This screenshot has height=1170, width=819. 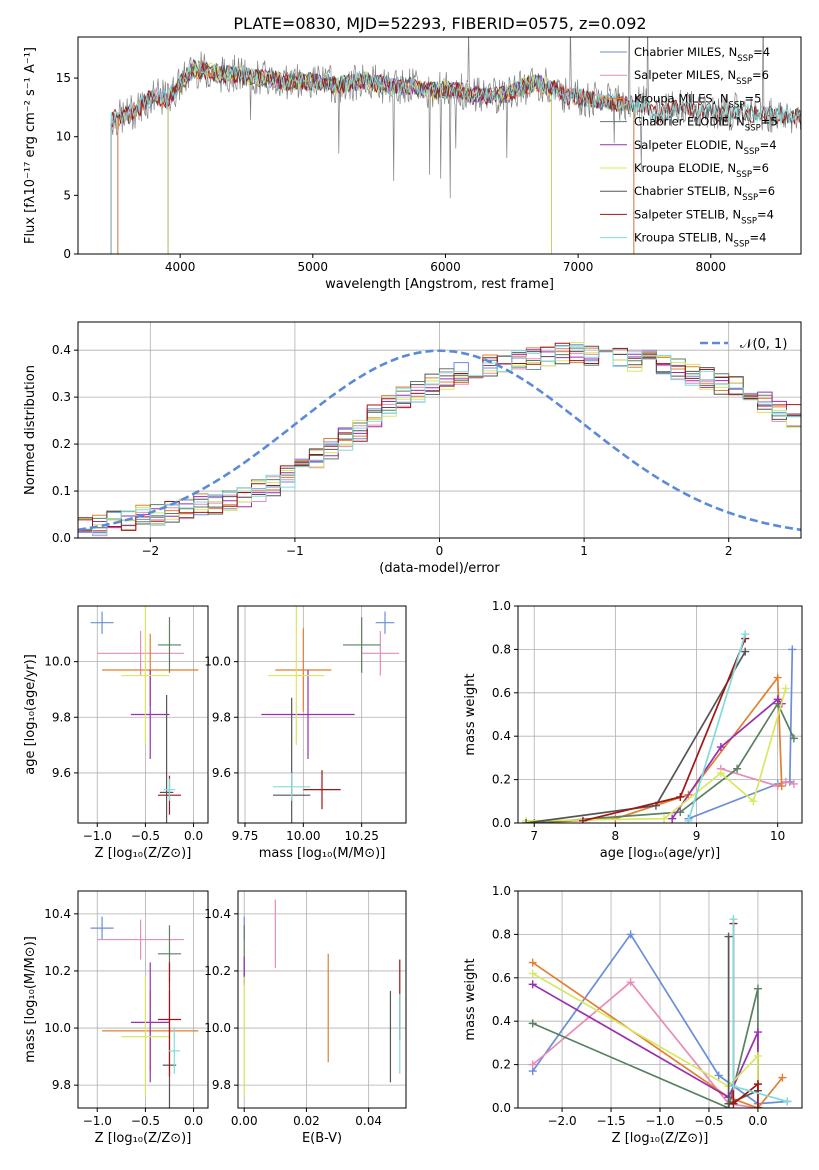 I want to click on x-tick-label: 0, so click(x=440, y=551).